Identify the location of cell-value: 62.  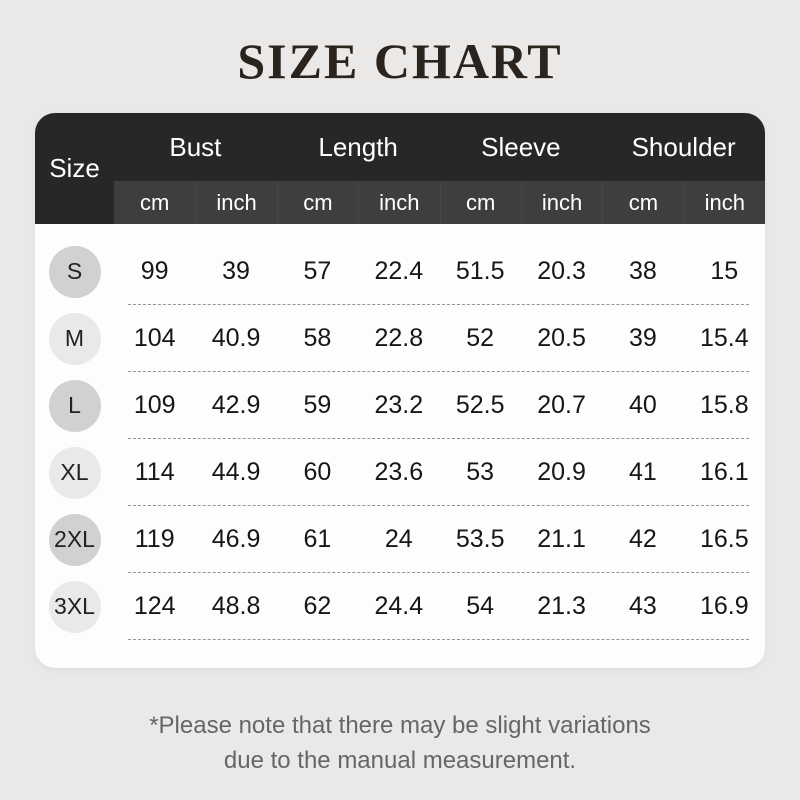
(317, 606).